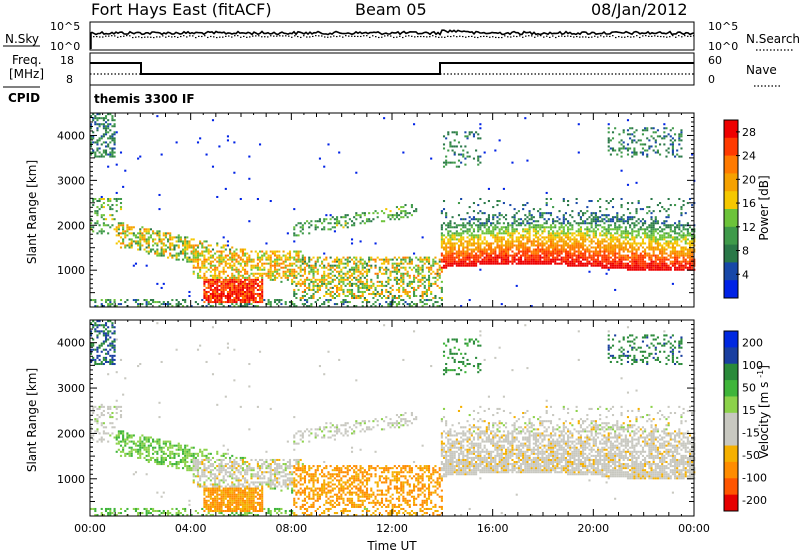 The width and height of the screenshot is (800, 554). Describe the element at coordinates (65, 26) in the screenshot. I see `nsky-tick-high: 10^5` at that location.